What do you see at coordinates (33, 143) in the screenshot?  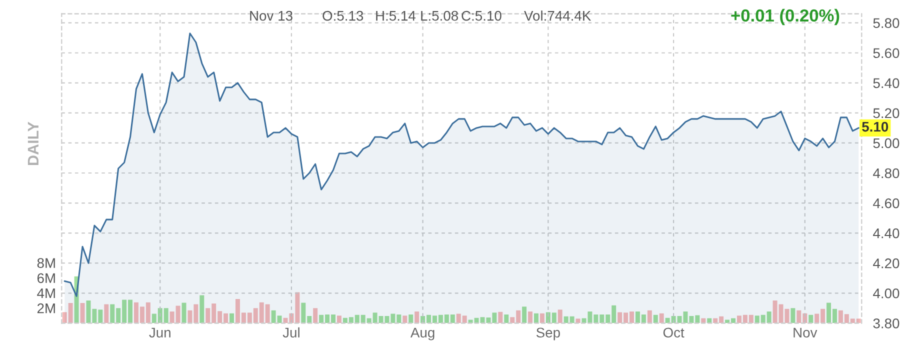 I see `y2-axis-title: DAILY` at bounding box center [33, 143].